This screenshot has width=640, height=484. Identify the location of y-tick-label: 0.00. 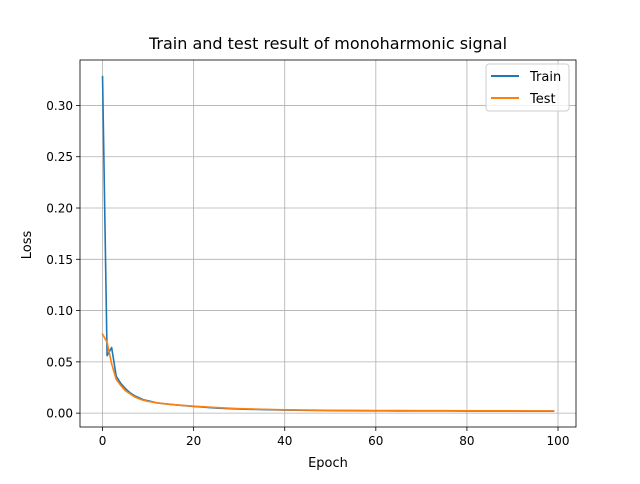
(59, 414).